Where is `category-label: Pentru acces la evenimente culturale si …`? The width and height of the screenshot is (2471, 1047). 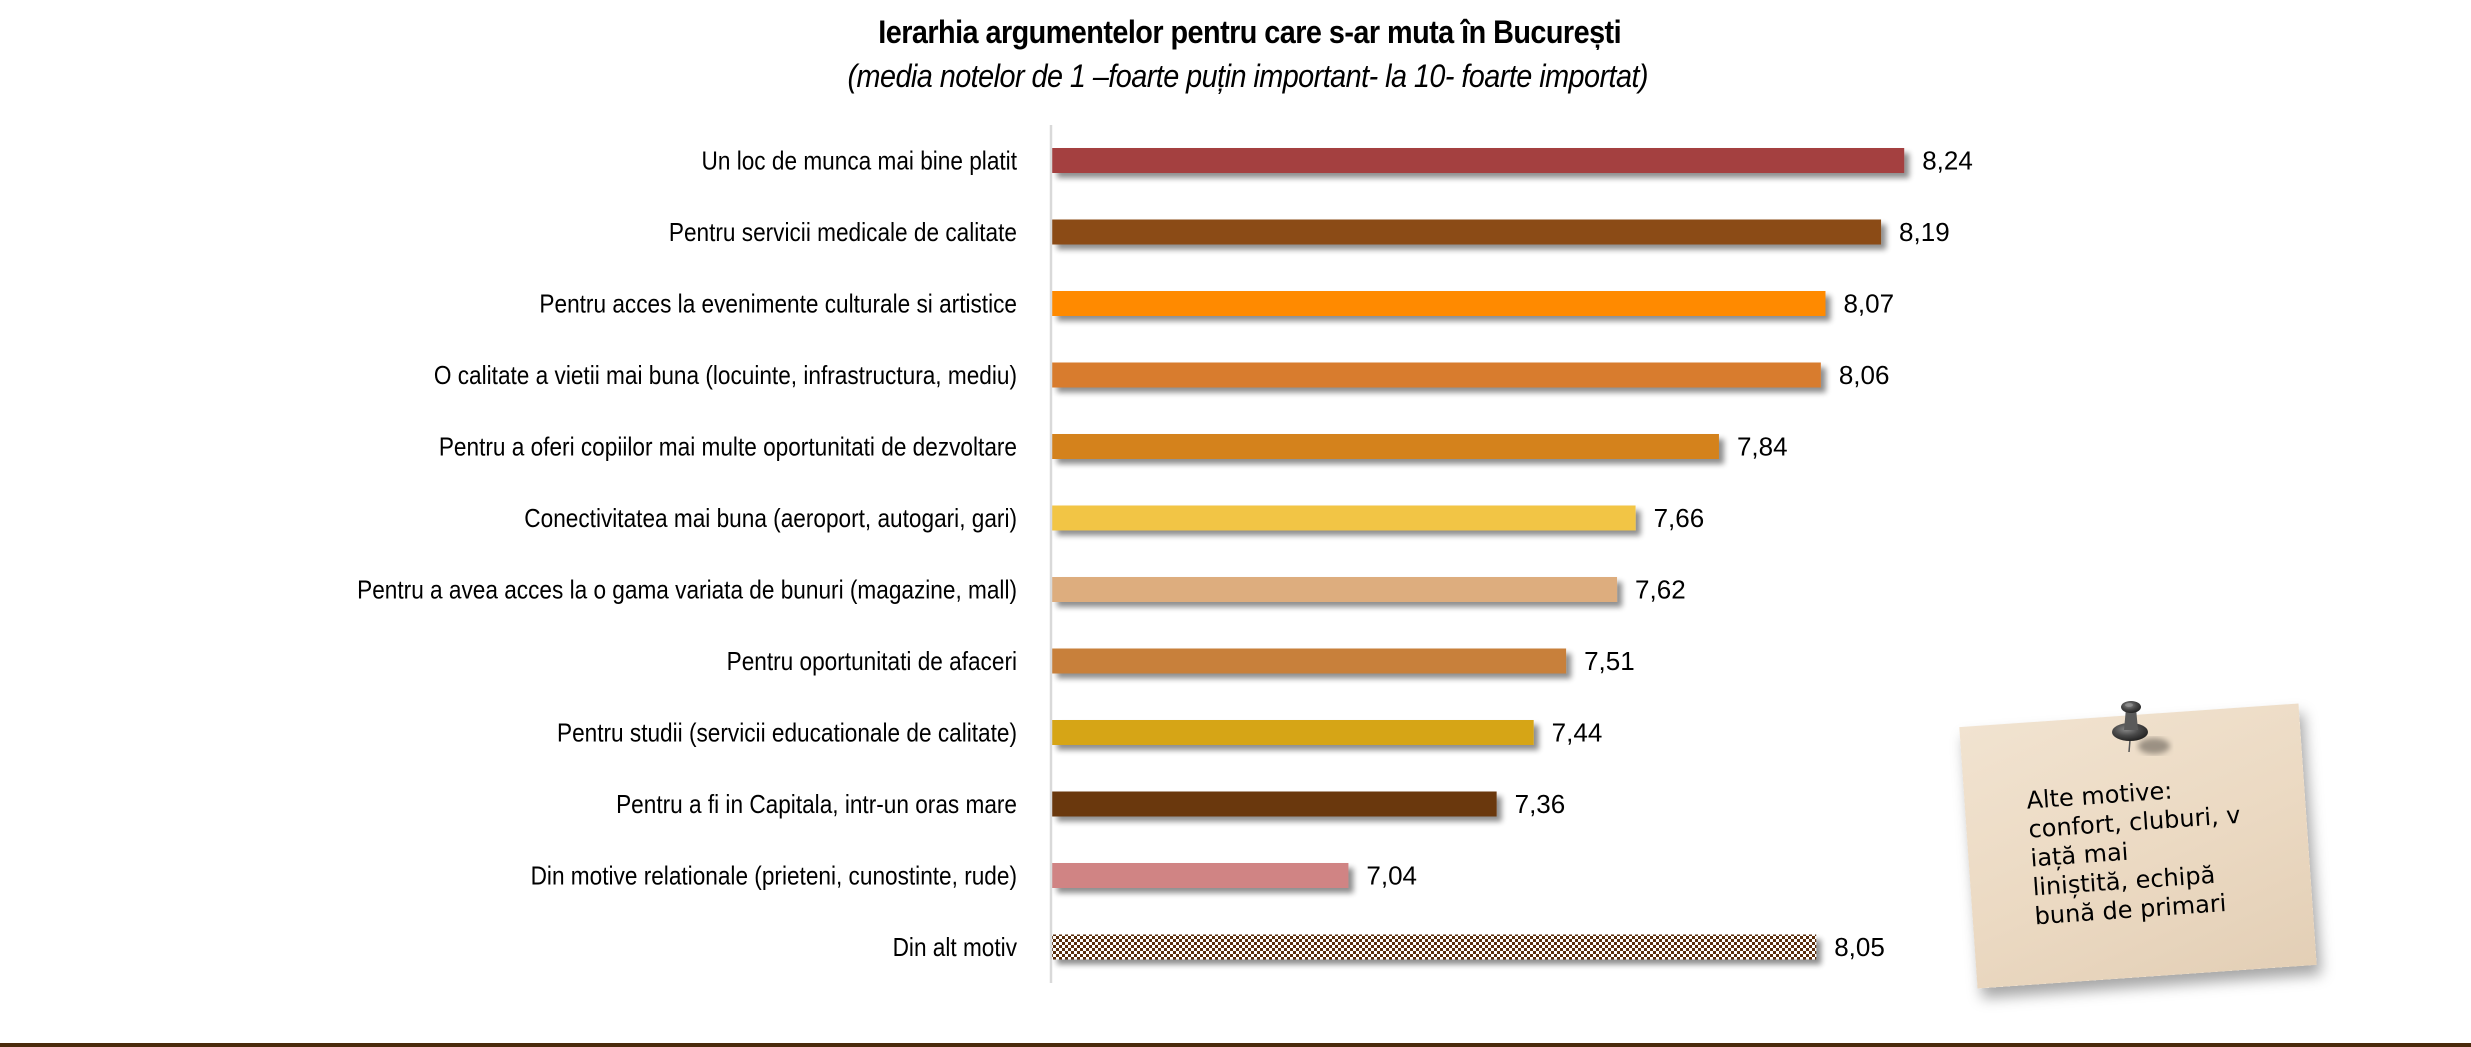
category-label: Pentru acces la evenimente culturale si … is located at coordinates (778, 304).